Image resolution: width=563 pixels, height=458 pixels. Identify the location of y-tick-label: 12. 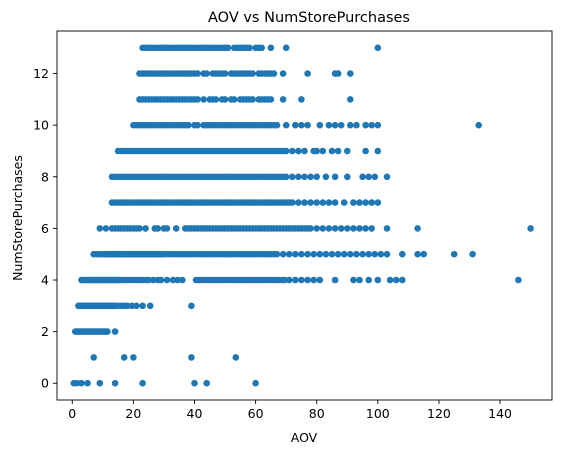
(41, 73).